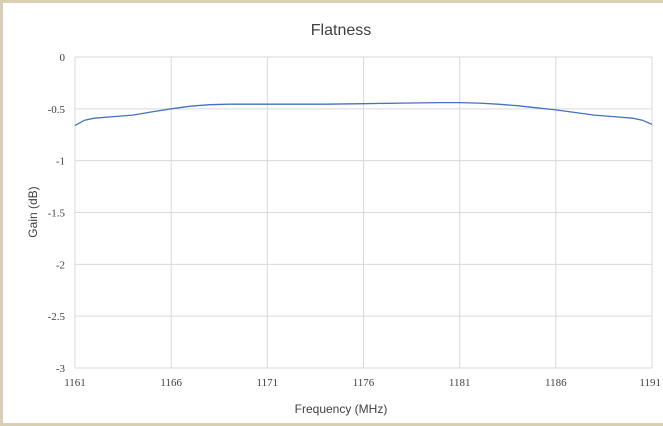  I want to click on x-tick-label: 1191, so click(650, 383).